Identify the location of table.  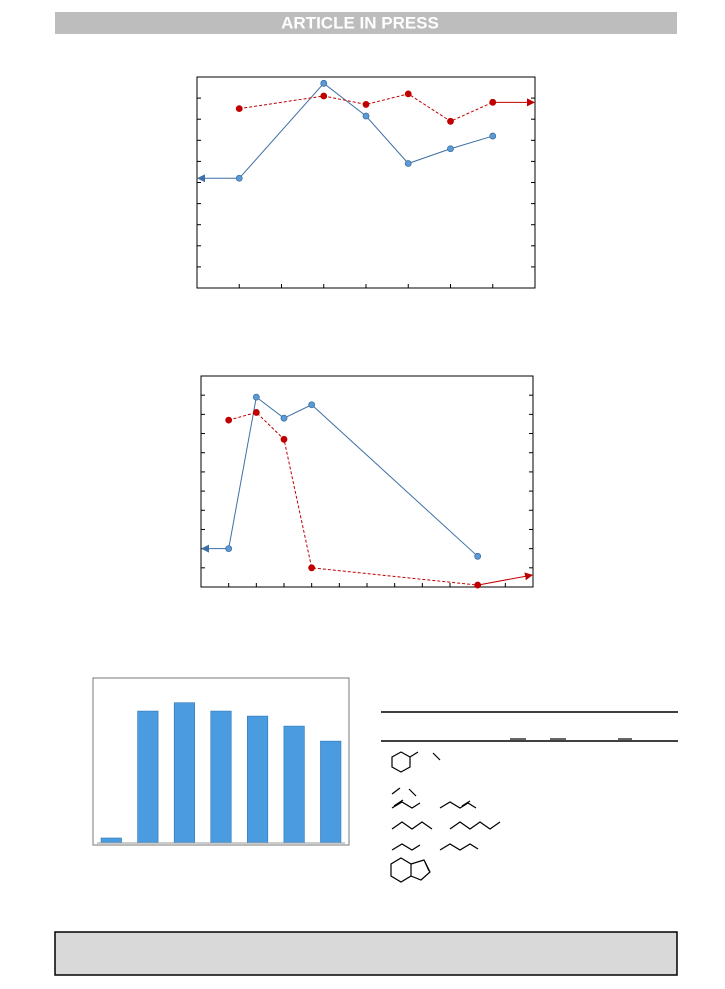
(529, 797).